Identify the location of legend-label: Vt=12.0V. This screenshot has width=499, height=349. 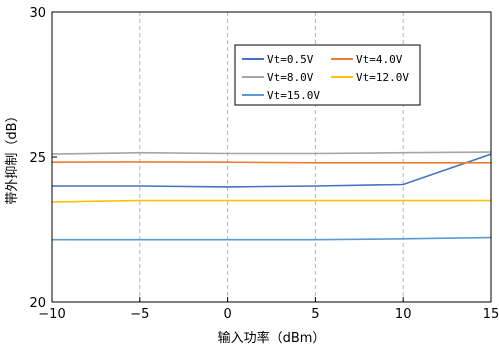
(382, 77).